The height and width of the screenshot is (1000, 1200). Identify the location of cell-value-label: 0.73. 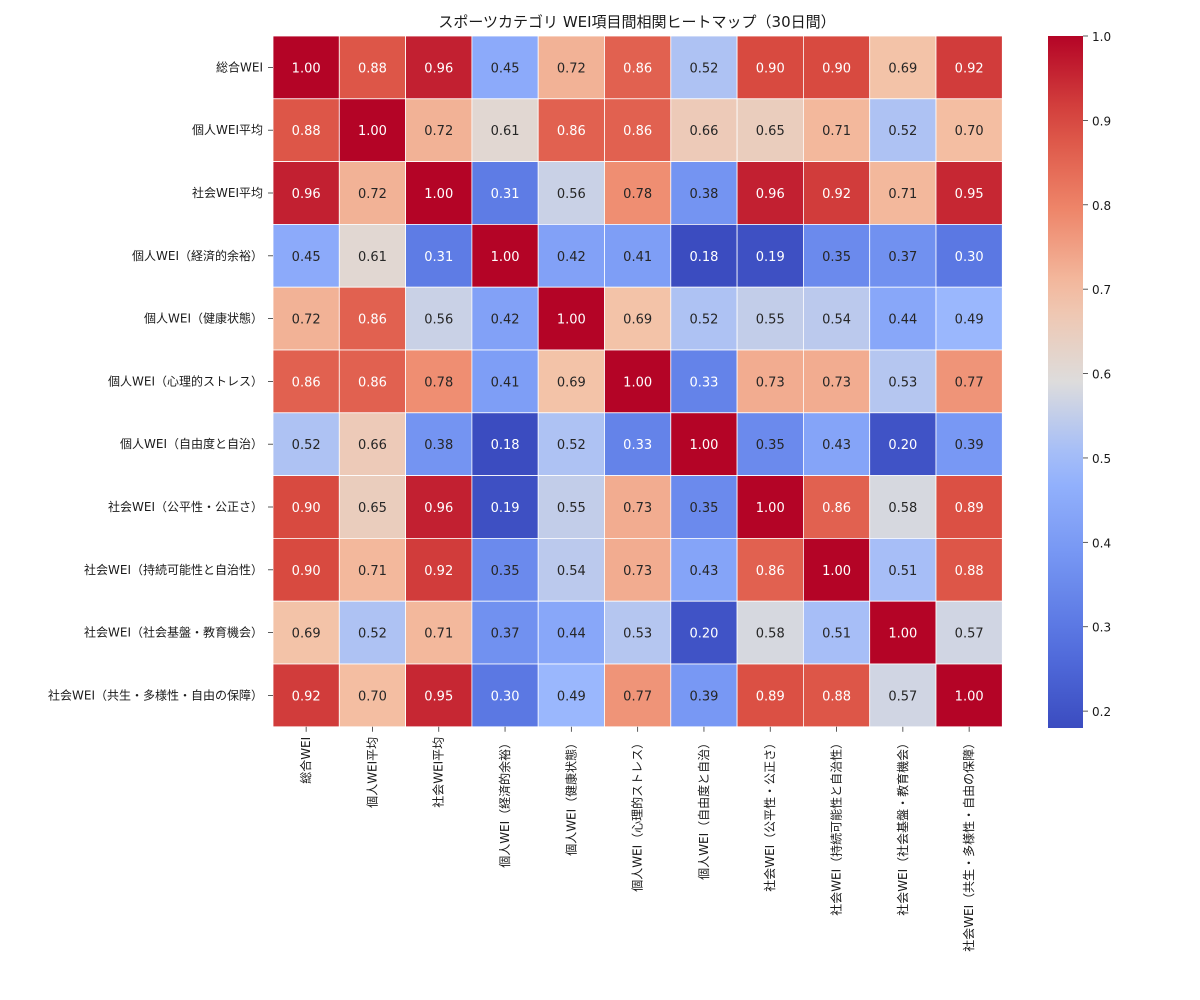
(637, 508).